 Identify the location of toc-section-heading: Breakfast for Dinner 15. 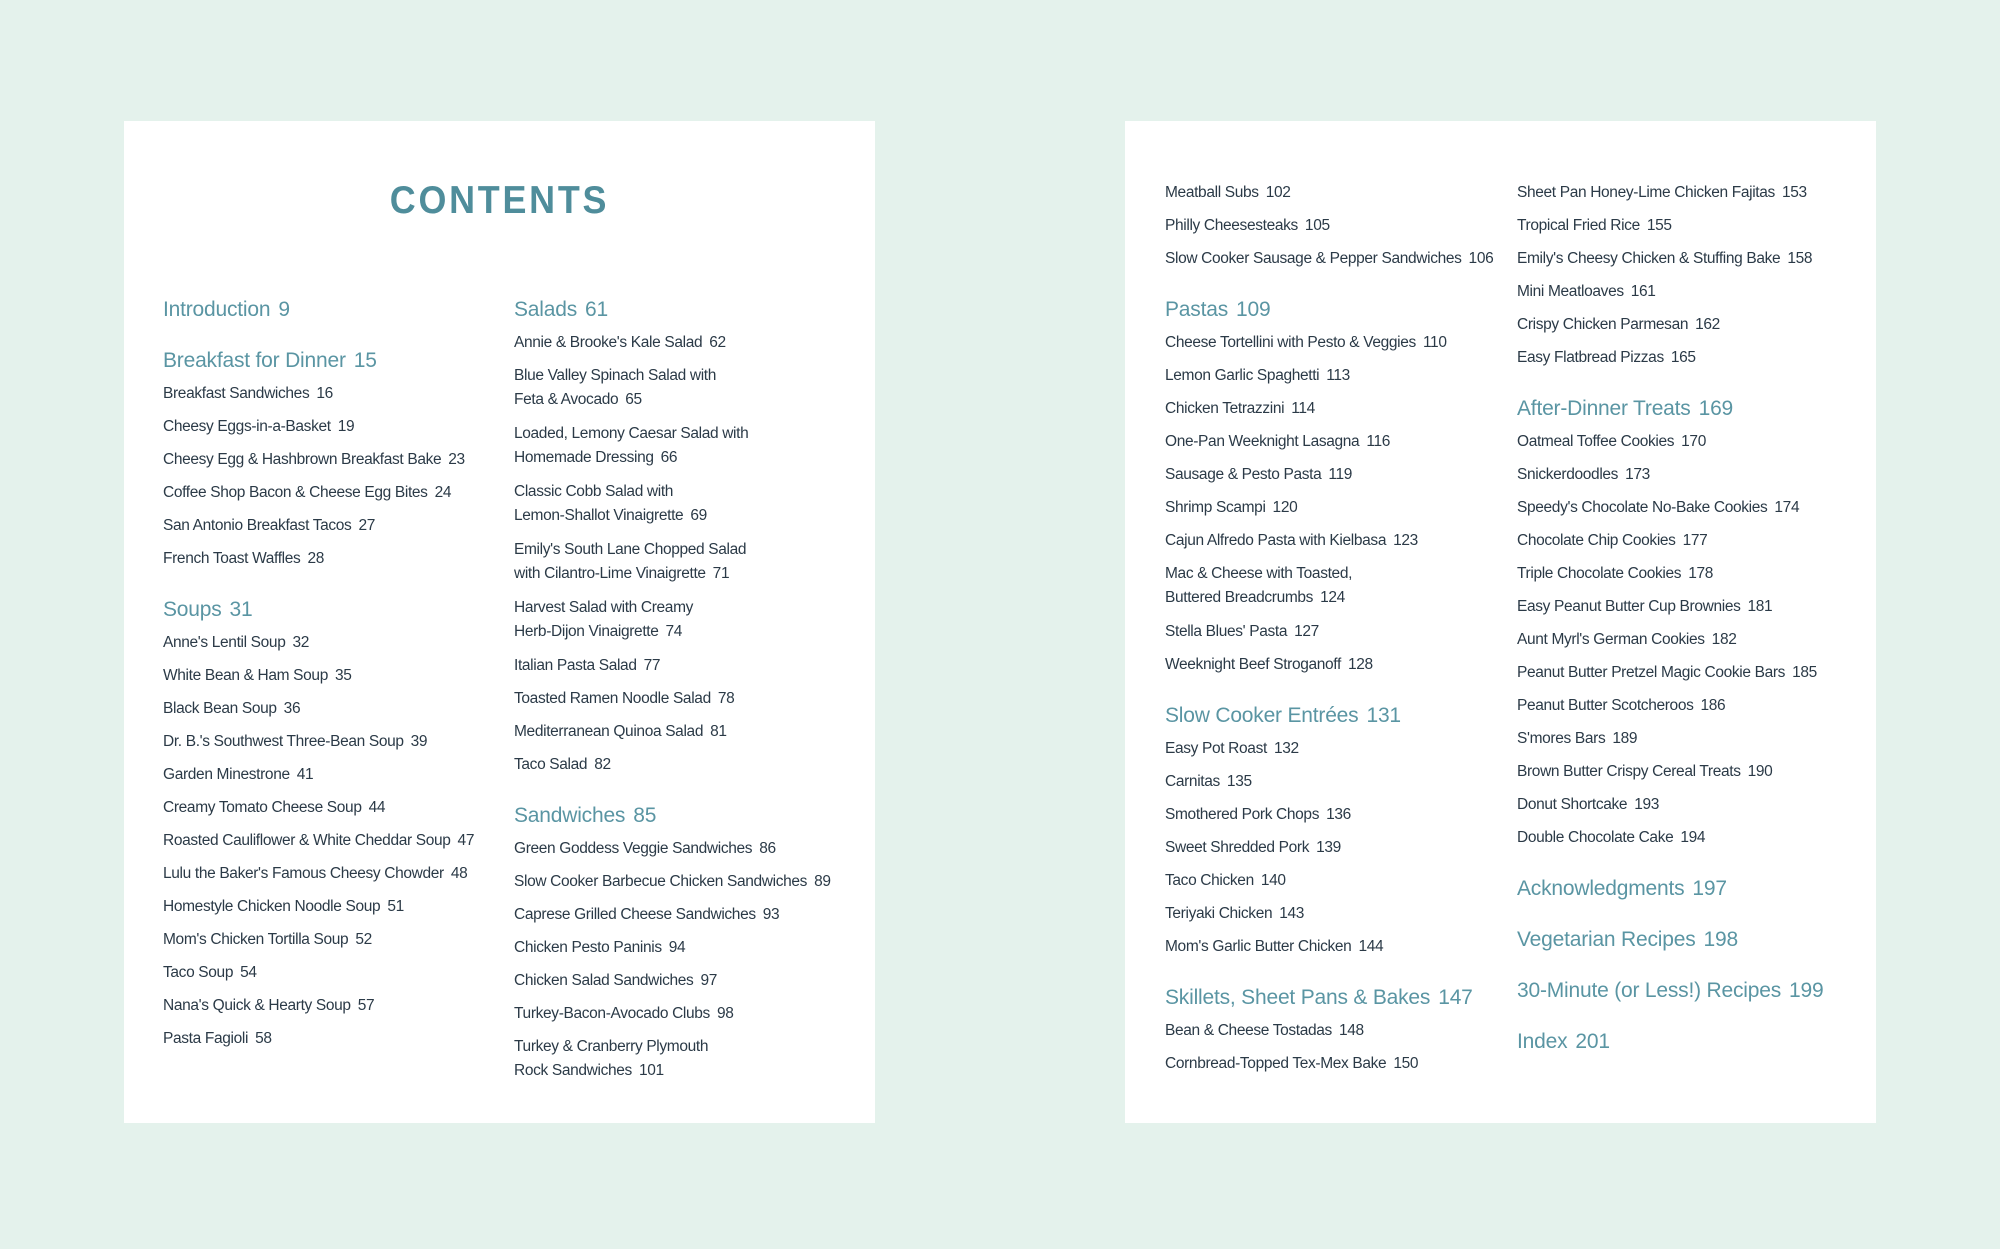
(333, 360).